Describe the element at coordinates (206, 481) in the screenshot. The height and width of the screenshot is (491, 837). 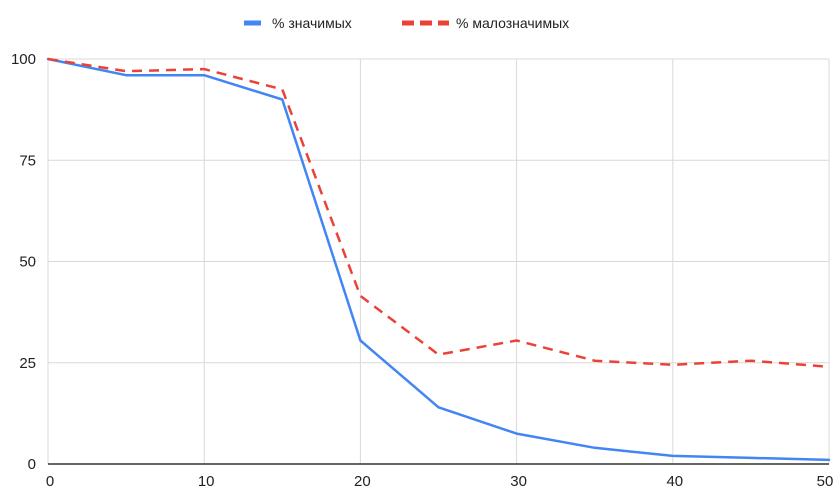
I see `x-tick-label: 10` at that location.